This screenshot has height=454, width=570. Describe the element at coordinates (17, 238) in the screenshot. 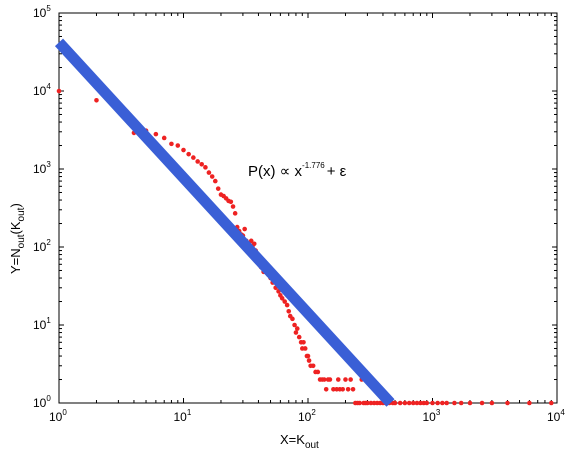

I see `y-axis-title: Y=Nout(Kout)` at that location.